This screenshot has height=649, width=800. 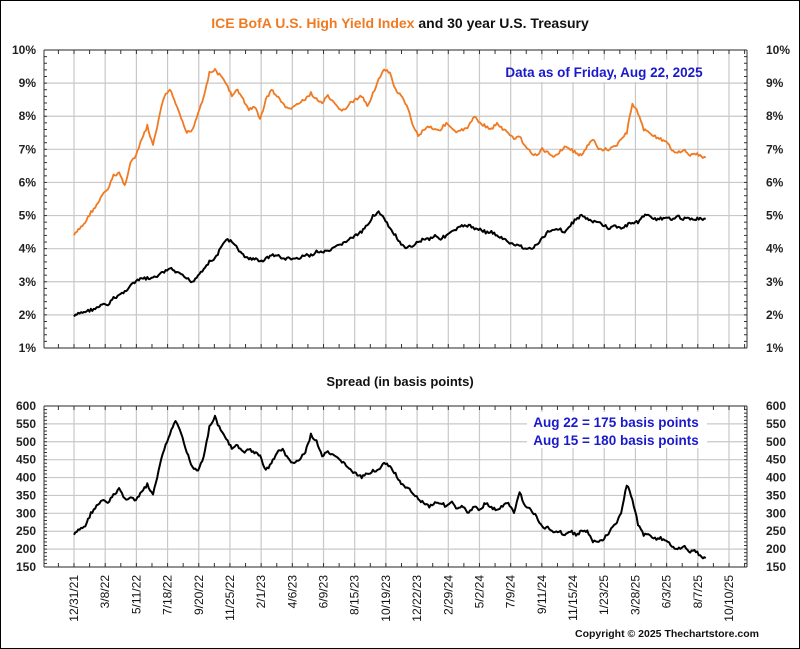 I want to click on y-tick-label-left: 4%, so click(x=28, y=249).